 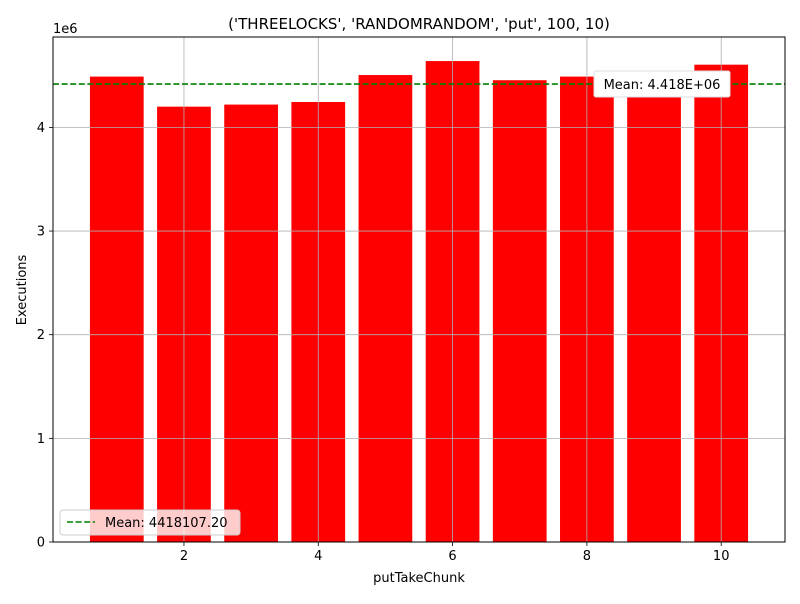 I want to click on x-tick-label: 4, so click(x=318, y=556).